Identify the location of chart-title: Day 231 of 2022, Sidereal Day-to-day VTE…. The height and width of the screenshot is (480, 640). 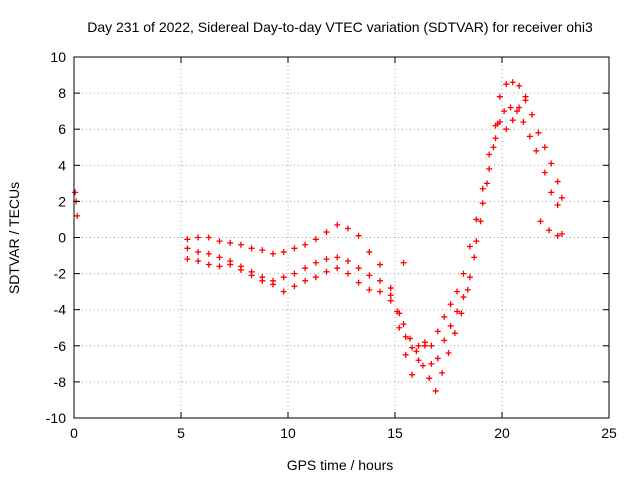
(340, 27).